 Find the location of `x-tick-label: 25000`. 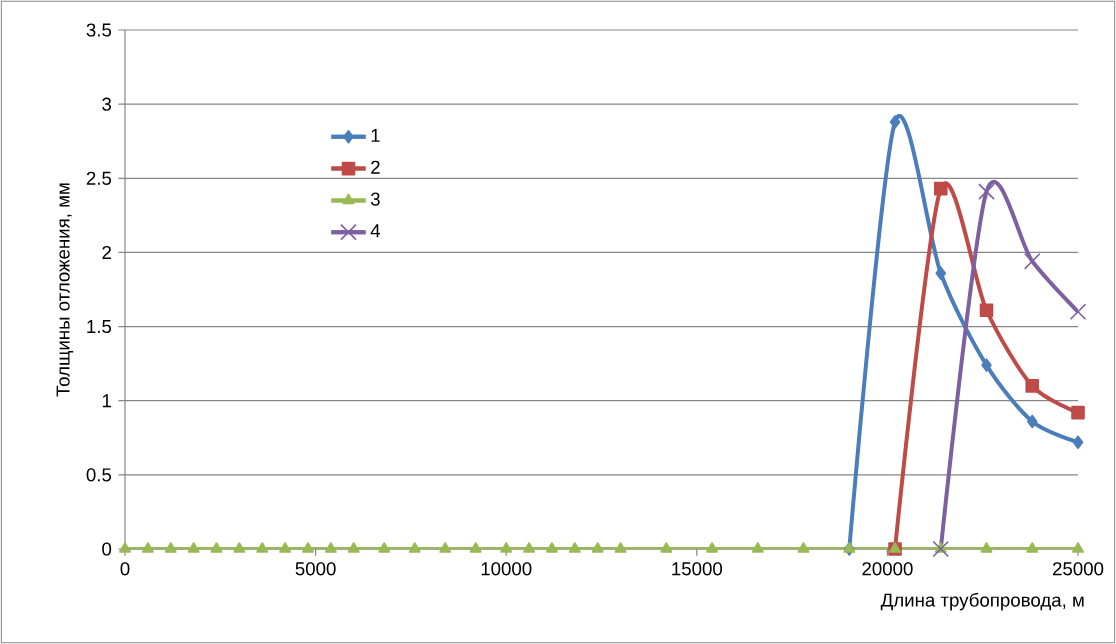

x-tick-label: 25000 is located at coordinates (1078, 569).